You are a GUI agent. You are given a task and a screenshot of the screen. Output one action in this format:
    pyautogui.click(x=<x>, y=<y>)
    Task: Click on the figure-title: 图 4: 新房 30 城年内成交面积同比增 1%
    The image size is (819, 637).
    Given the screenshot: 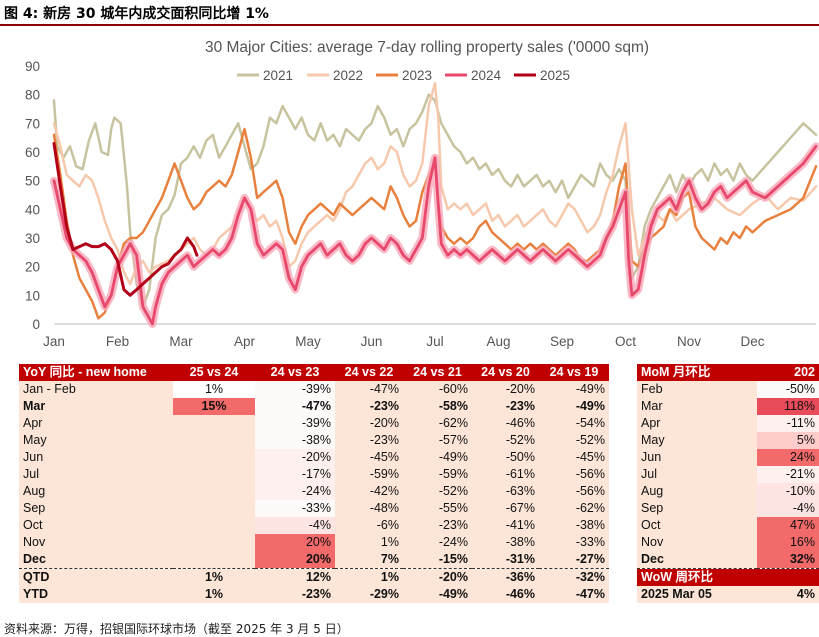 What is the action you would take?
    pyautogui.click(x=136, y=14)
    